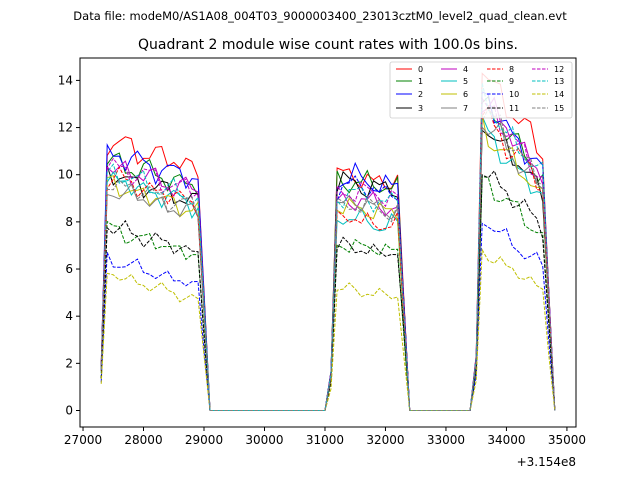  Describe the element at coordinates (325, 440) in the screenshot. I see `x-tick-label: 31000` at that location.